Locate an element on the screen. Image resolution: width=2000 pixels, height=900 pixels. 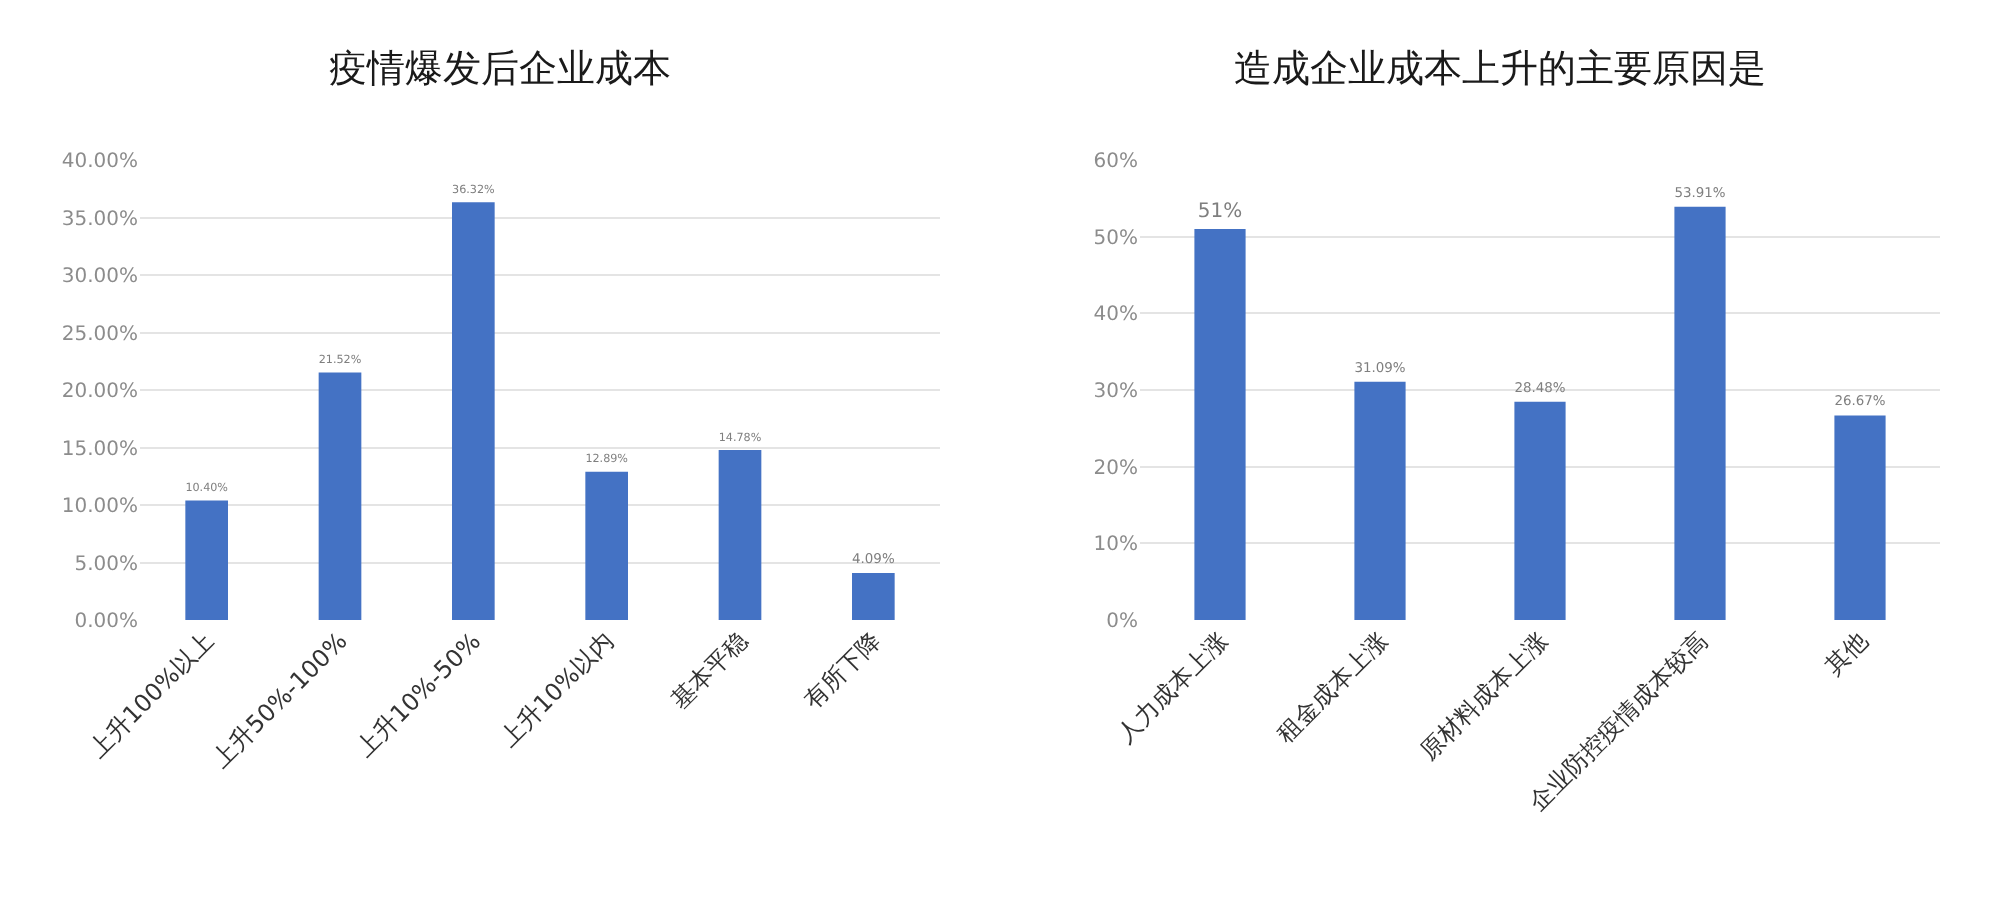
y-tick-label: 30% is located at coordinates (1115, 392).